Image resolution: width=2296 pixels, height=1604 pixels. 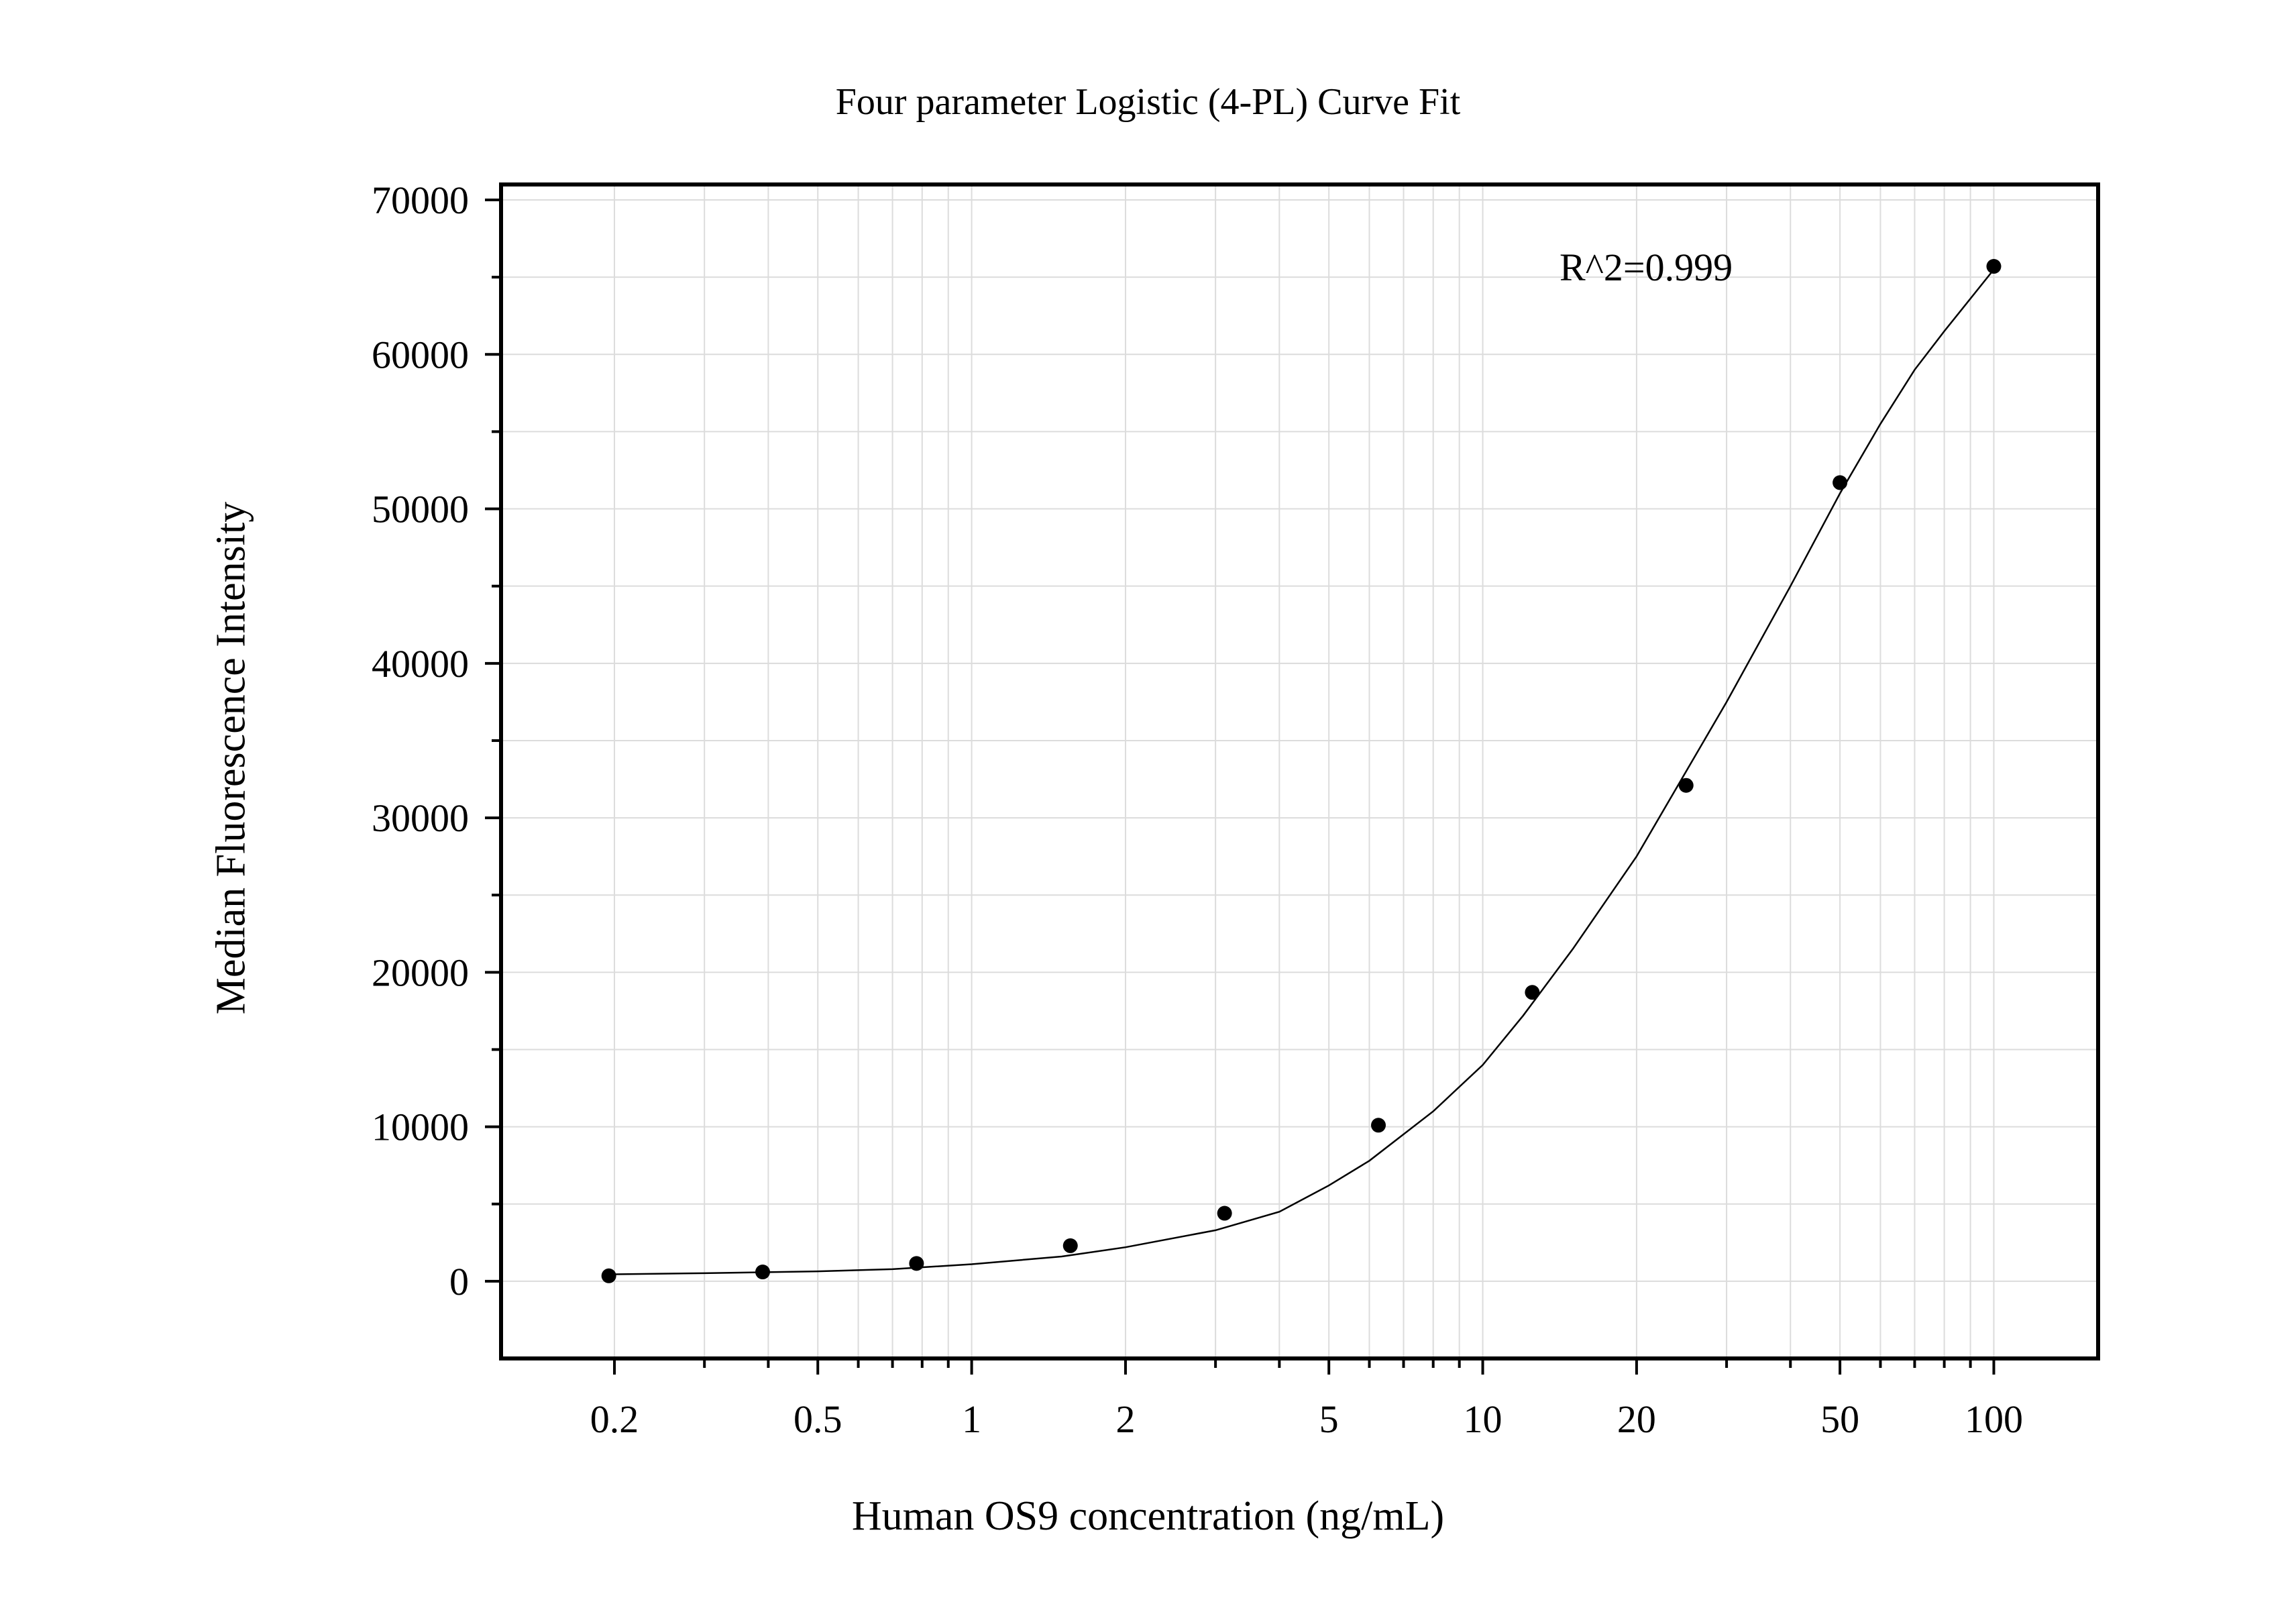 I want to click on x-tick-label: 20, so click(x=1636, y=1419).